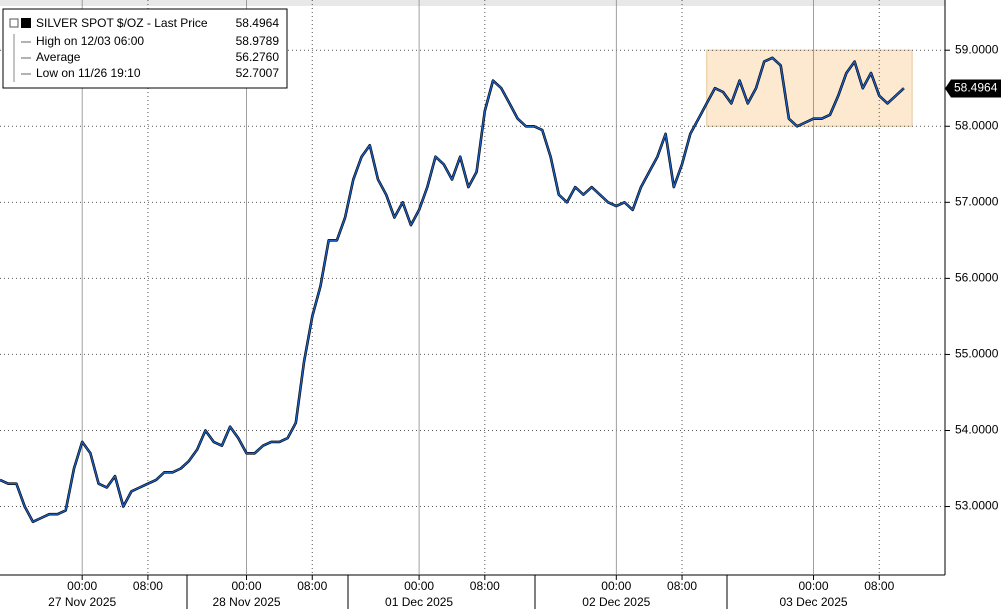 The height and width of the screenshot is (609, 1002). Describe the element at coordinates (90, 41) in the screenshot. I see `legend-stat-label: High on 12/03 06:00` at that location.